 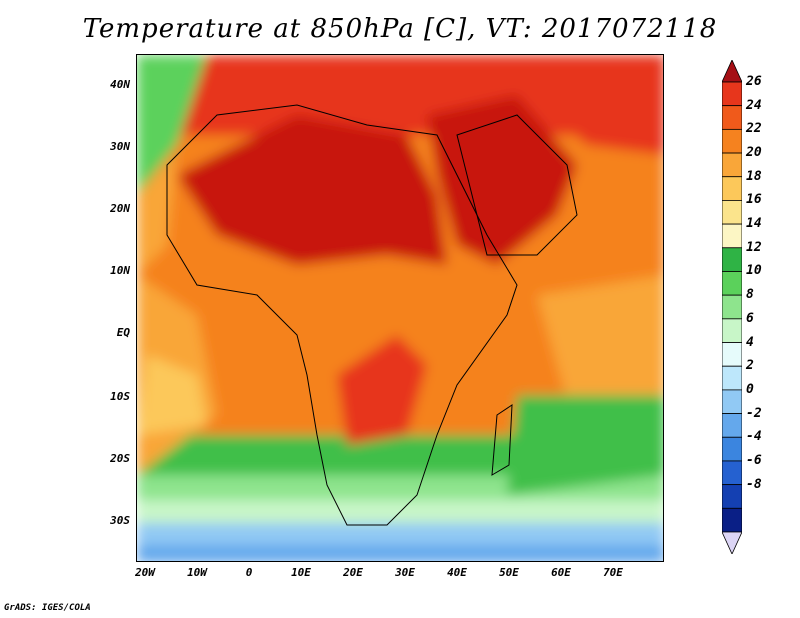 I want to click on colorbar, so click(x=732, y=307).